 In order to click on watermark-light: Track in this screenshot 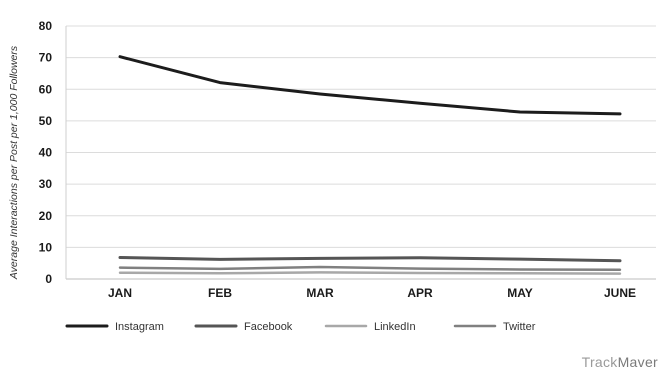, I will do `click(599, 362)`.